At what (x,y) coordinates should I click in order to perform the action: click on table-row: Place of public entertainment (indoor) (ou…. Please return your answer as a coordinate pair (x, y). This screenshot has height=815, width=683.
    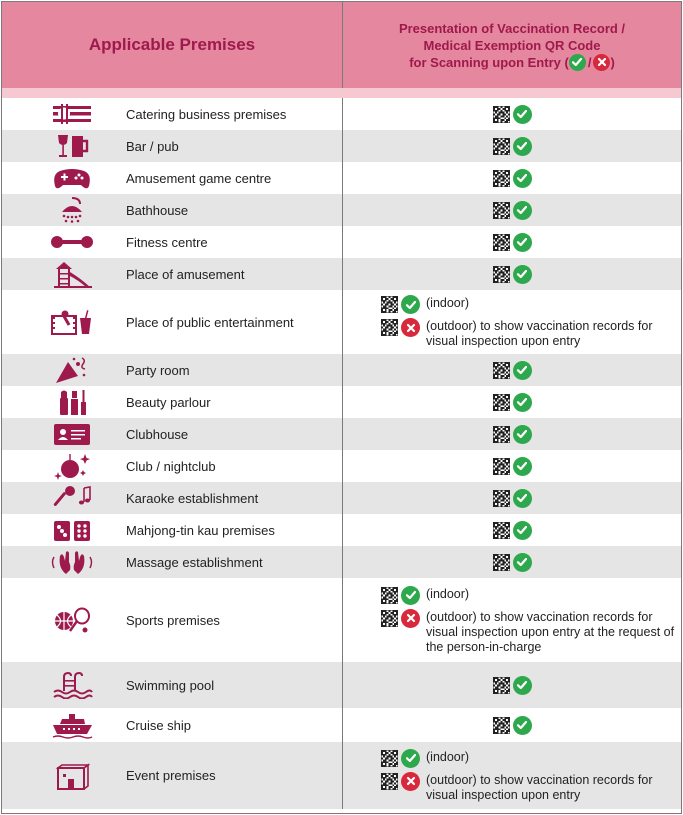
    Looking at the image, I should click on (341, 322).